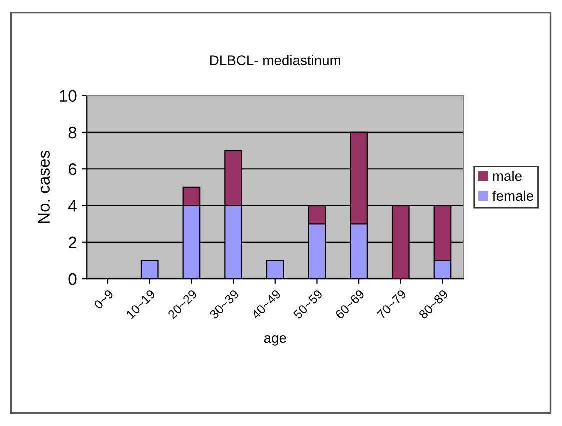 The image size is (562, 426). What do you see at coordinates (507, 176) in the screenshot?
I see `legend-label: male` at bounding box center [507, 176].